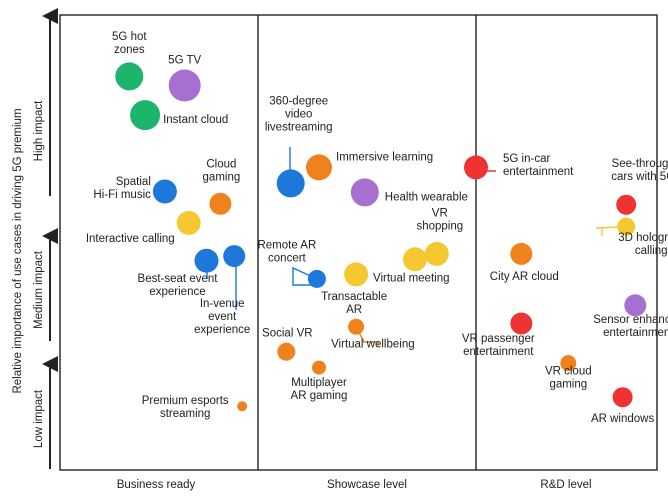  I want to click on label-best-seat-event-experience: Best-seat event experience, so click(178, 285).